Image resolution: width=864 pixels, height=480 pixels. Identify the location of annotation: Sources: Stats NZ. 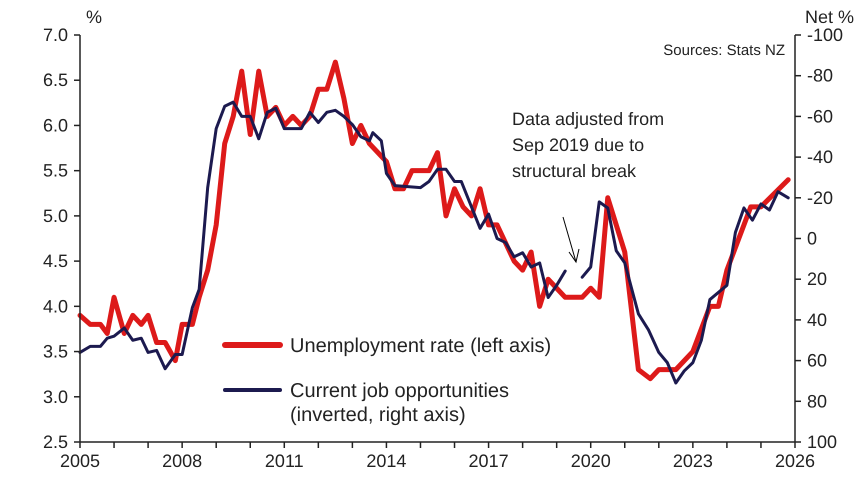
(724, 50).